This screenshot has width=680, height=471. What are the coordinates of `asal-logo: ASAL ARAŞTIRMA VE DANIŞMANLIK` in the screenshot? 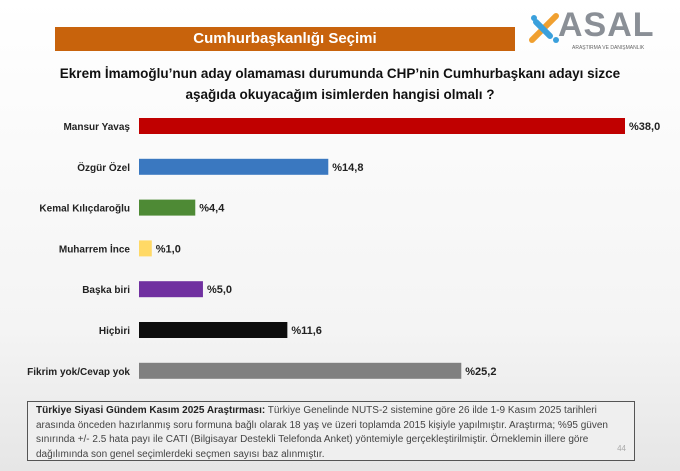 It's located at (593, 28).